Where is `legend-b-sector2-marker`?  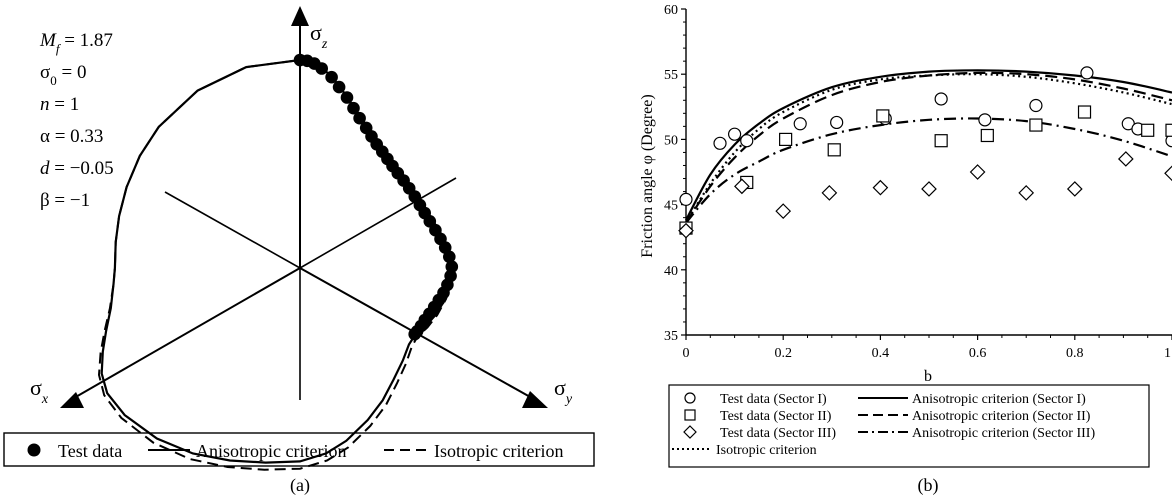
legend-b-sector2-marker is located at coordinates (690, 415).